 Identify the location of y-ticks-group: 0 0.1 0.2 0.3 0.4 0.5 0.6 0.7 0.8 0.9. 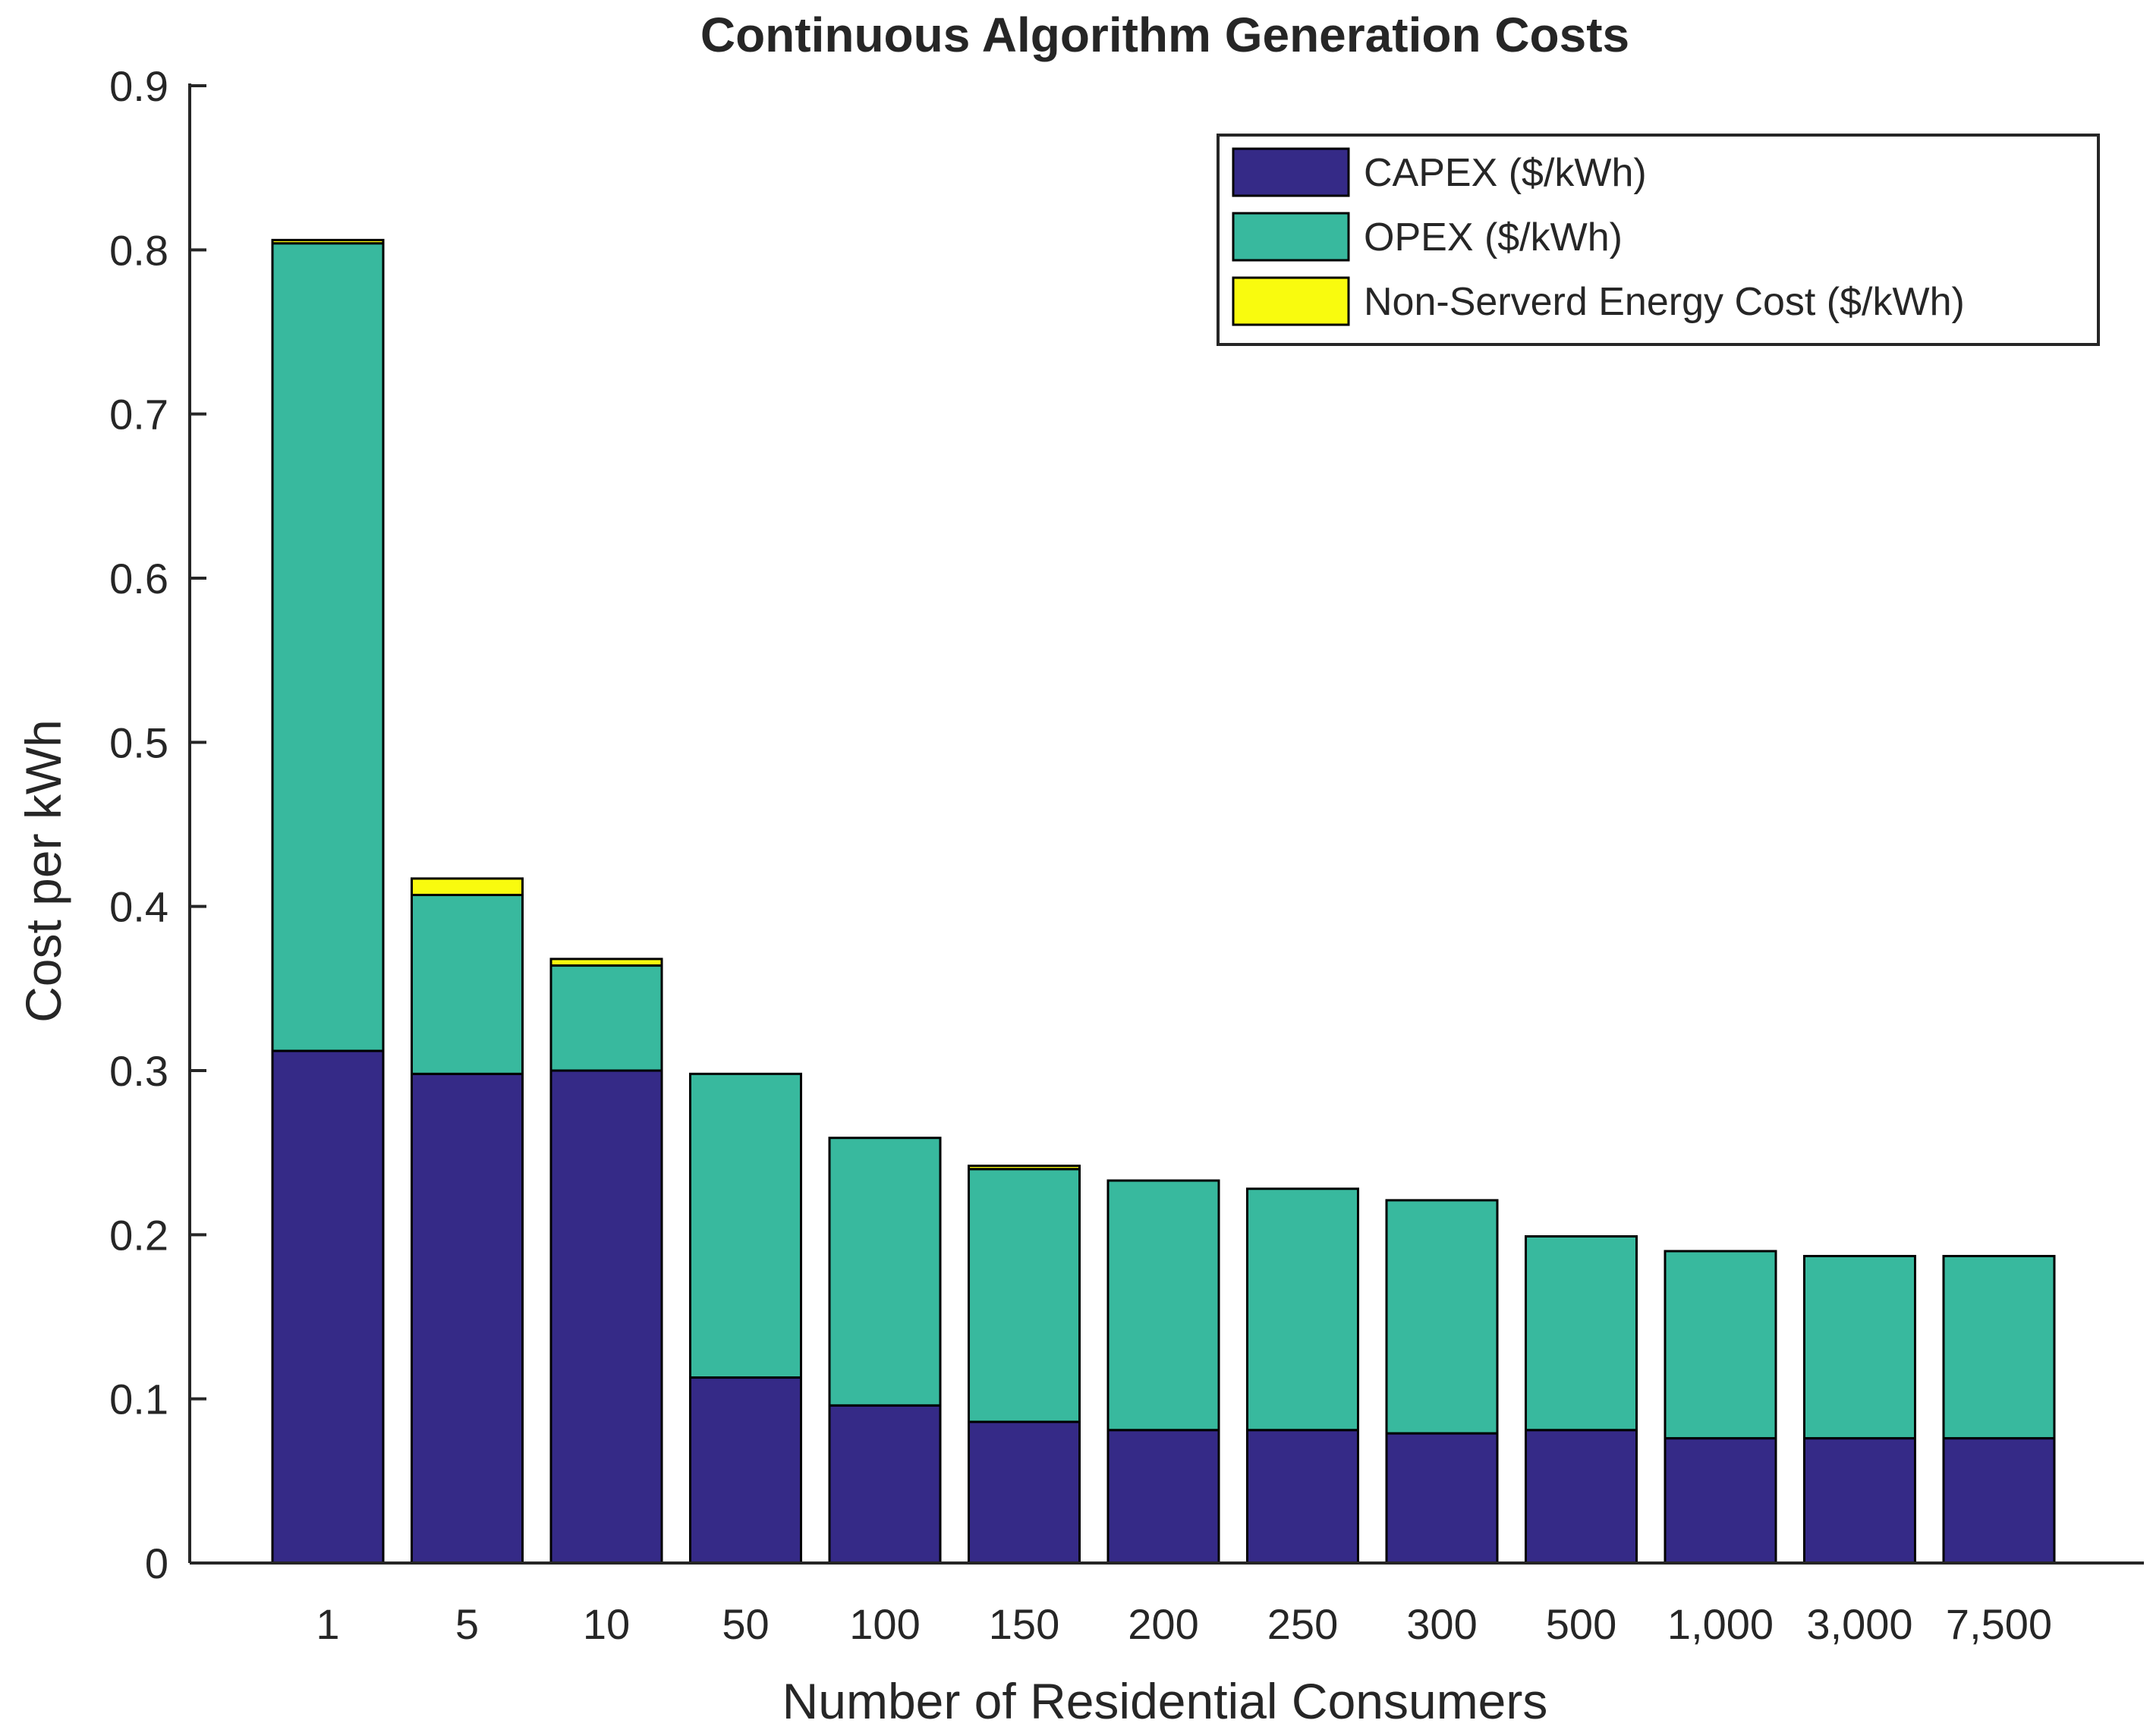
(158, 824).